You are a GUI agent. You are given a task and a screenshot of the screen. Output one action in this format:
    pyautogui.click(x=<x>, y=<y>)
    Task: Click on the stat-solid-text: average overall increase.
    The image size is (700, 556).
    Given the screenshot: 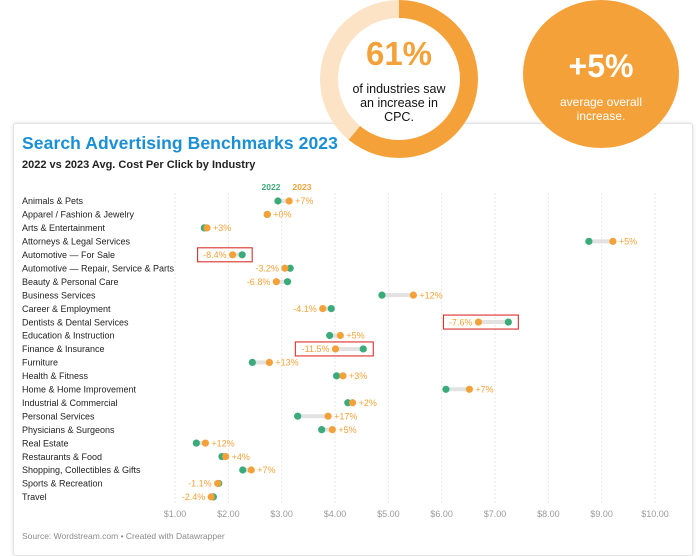 What is the action you would take?
    pyautogui.click(x=601, y=109)
    